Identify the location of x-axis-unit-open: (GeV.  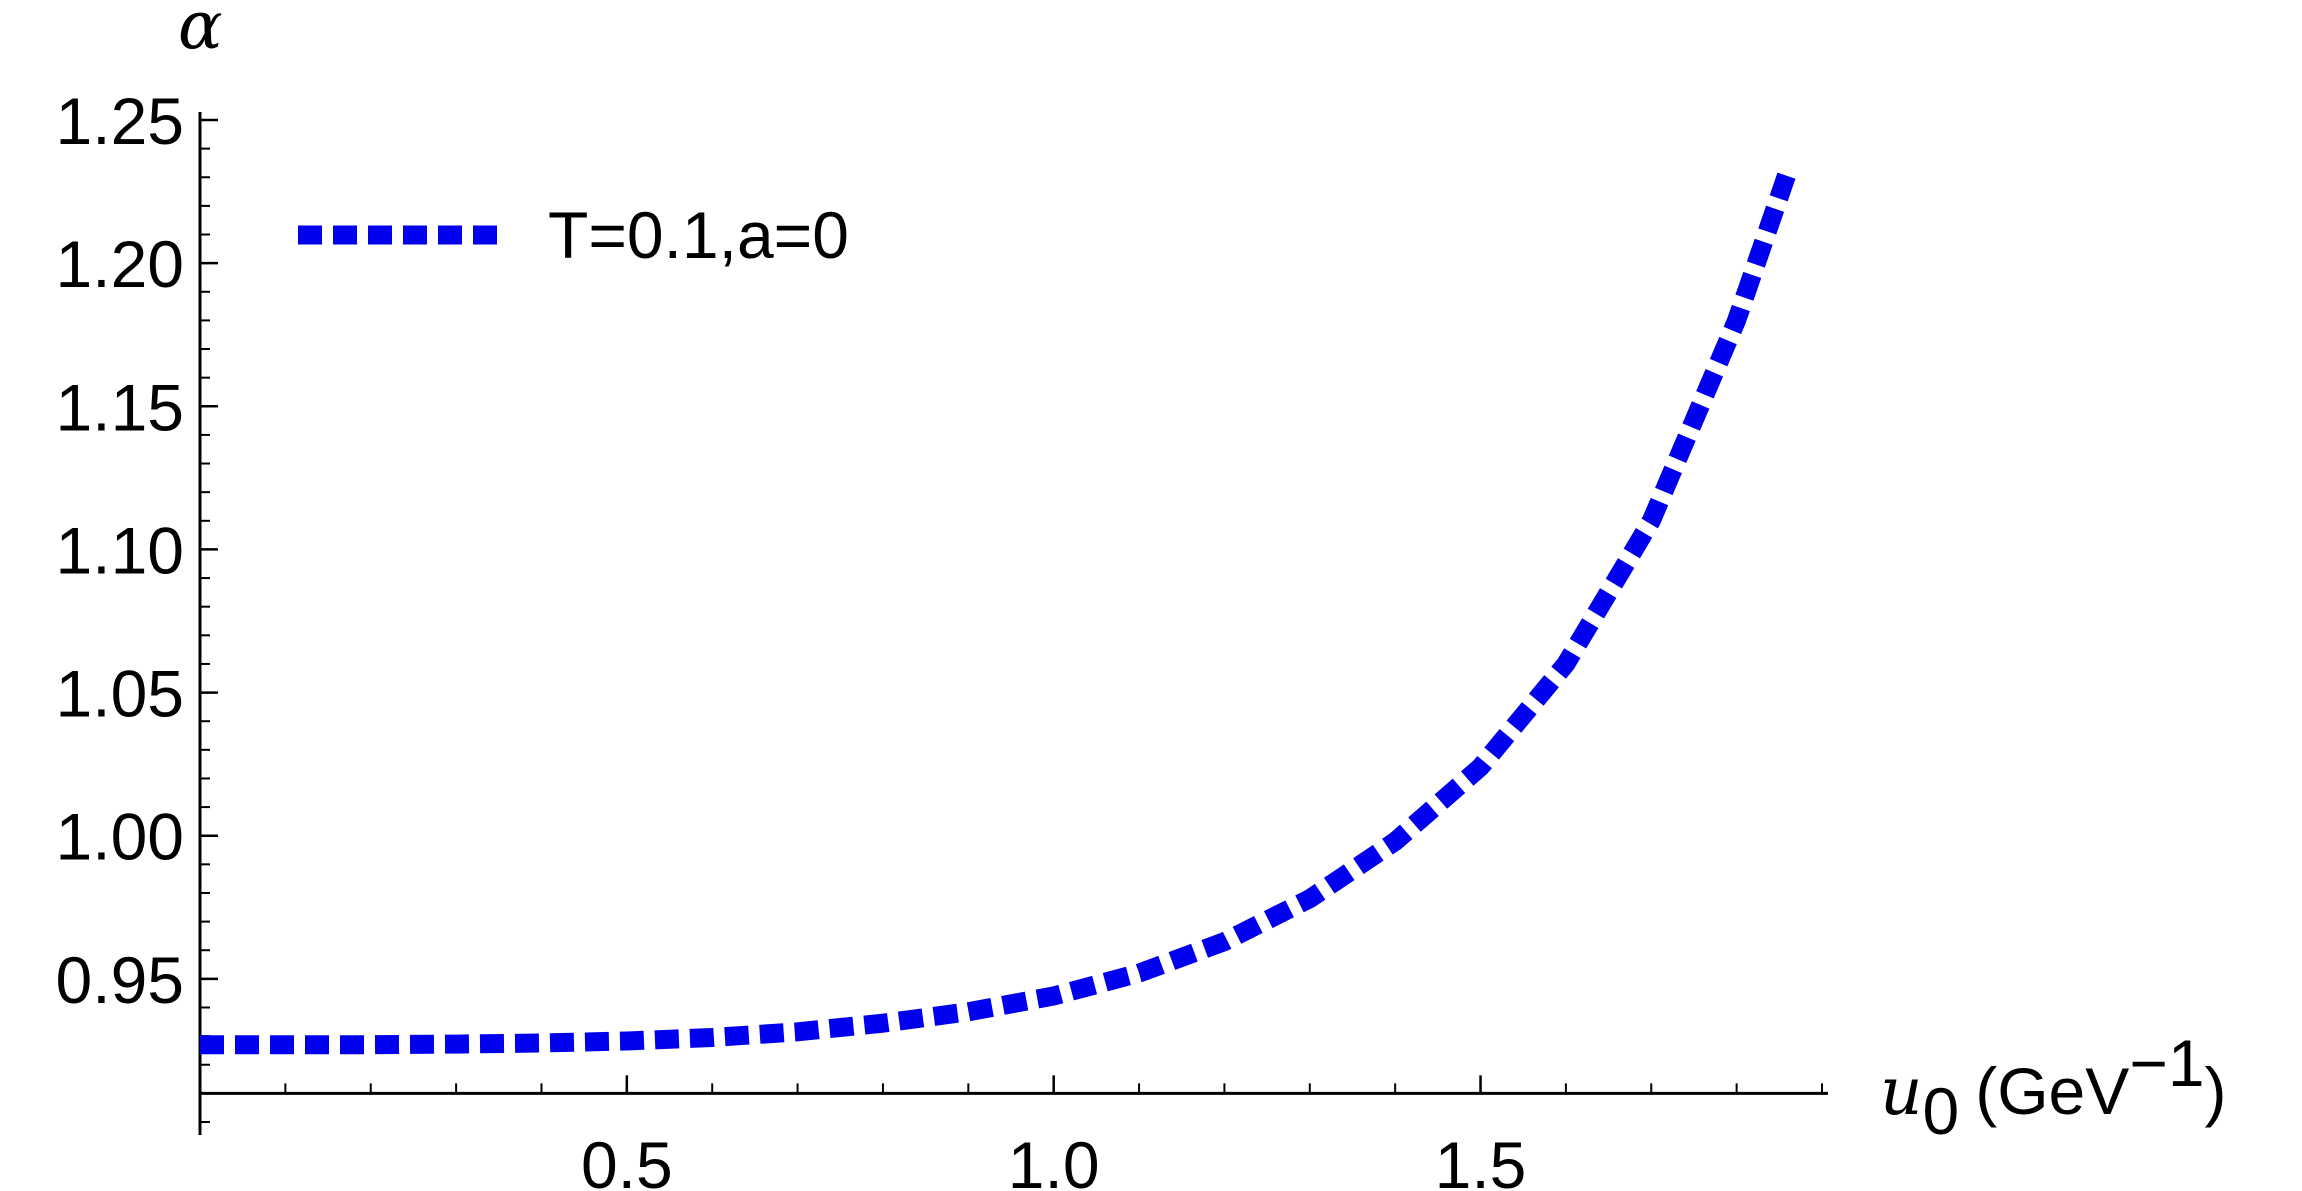
(2052, 1091).